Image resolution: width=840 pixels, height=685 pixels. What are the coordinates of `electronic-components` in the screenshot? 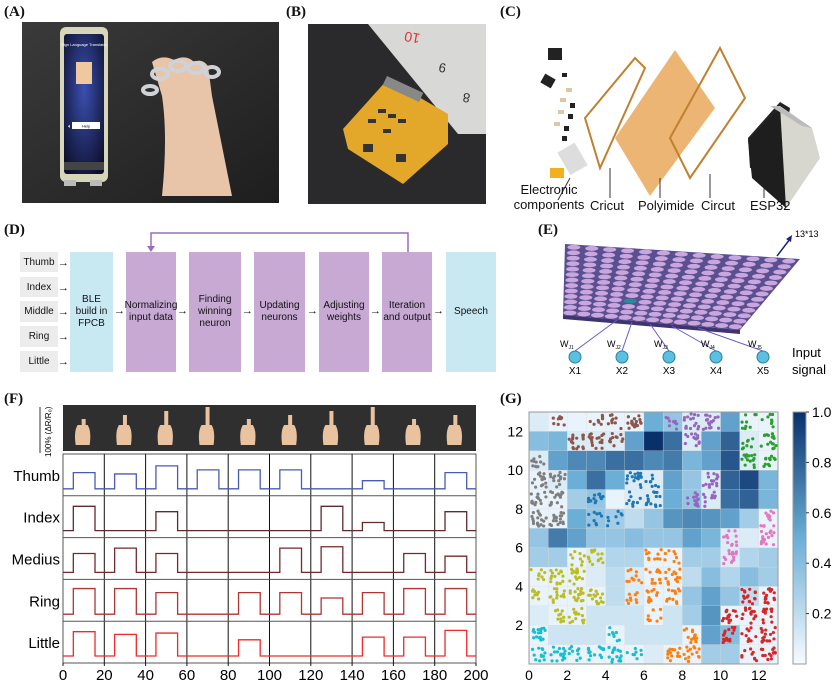 It's located at (564, 113).